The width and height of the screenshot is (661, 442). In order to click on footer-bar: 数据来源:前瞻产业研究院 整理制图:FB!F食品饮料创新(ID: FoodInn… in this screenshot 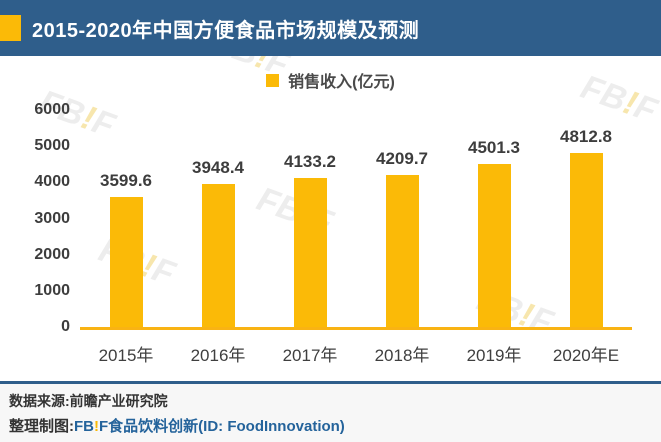, I will do `click(330, 411)`.